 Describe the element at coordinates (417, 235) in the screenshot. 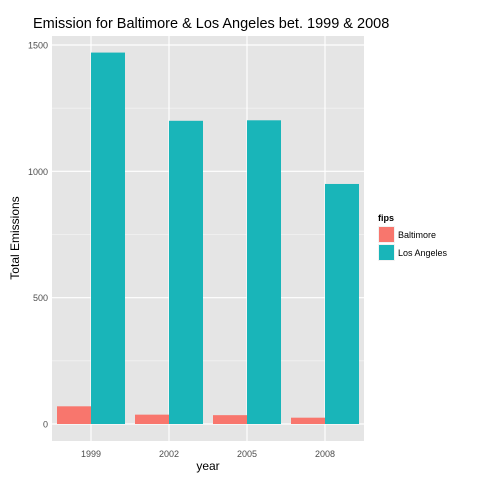

I see `legend-label: Baltimore` at that location.